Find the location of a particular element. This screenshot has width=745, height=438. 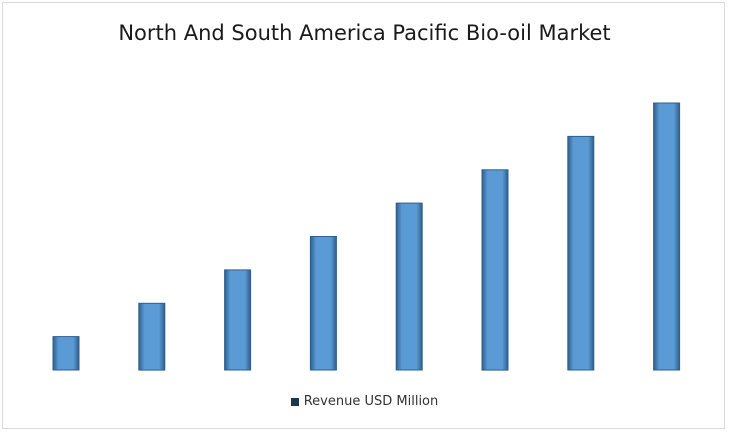

legend-swatch is located at coordinates (294, 401).